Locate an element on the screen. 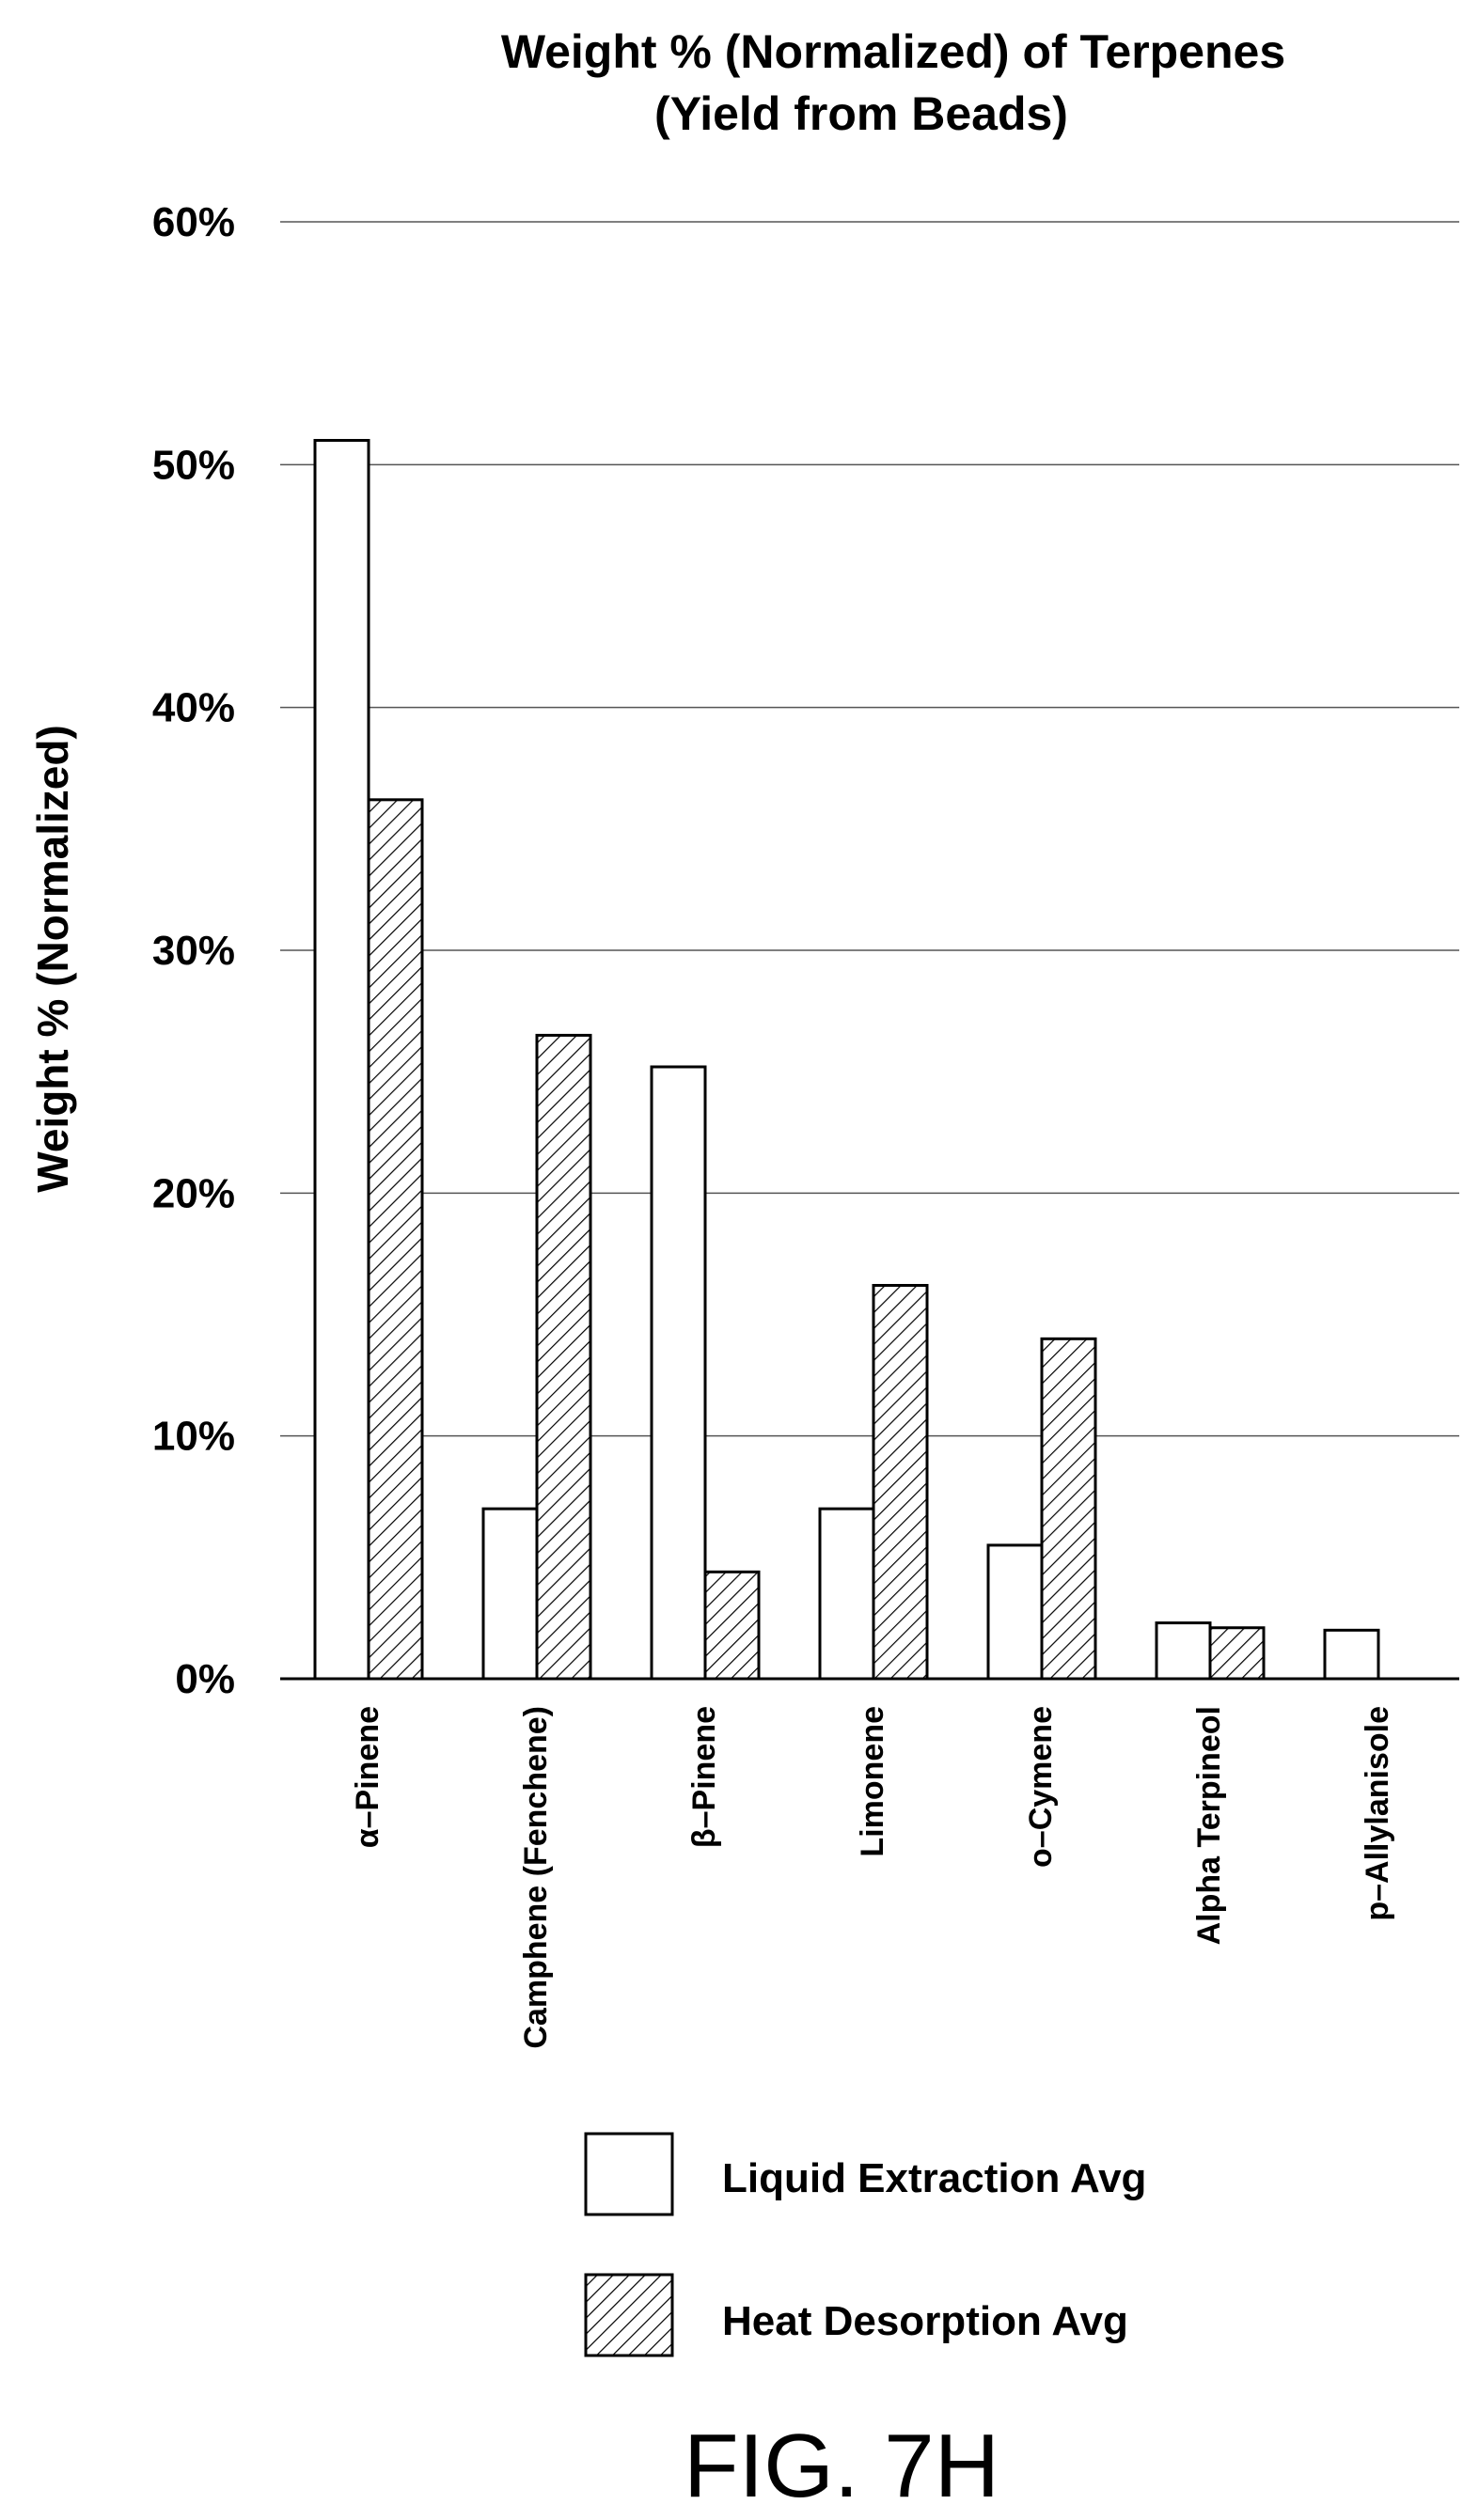 The image size is (1479, 2520). y-tick-label: 30% is located at coordinates (194, 951).